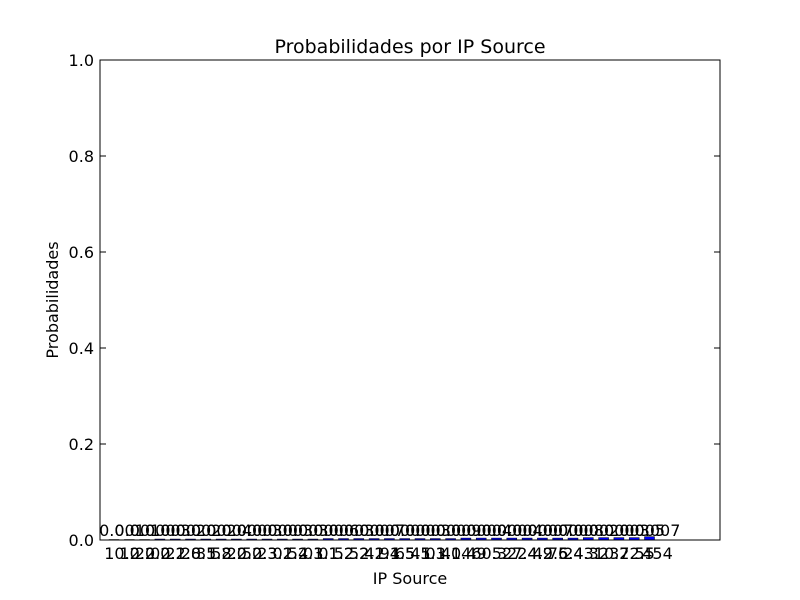 The image size is (800, 600). What do you see at coordinates (81, 540) in the screenshot?
I see `y-tick-label: 0.0` at bounding box center [81, 540].